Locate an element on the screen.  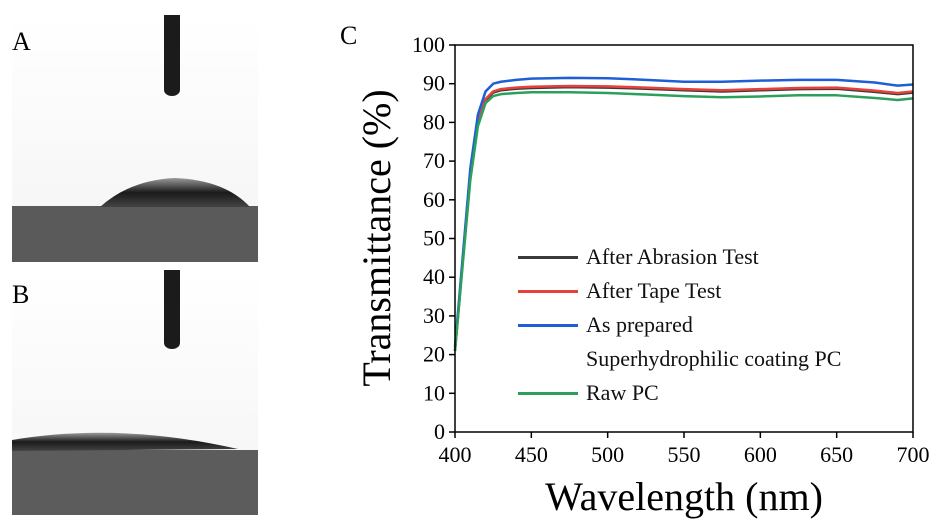
panel-label: A is located at coordinates (21, 41).